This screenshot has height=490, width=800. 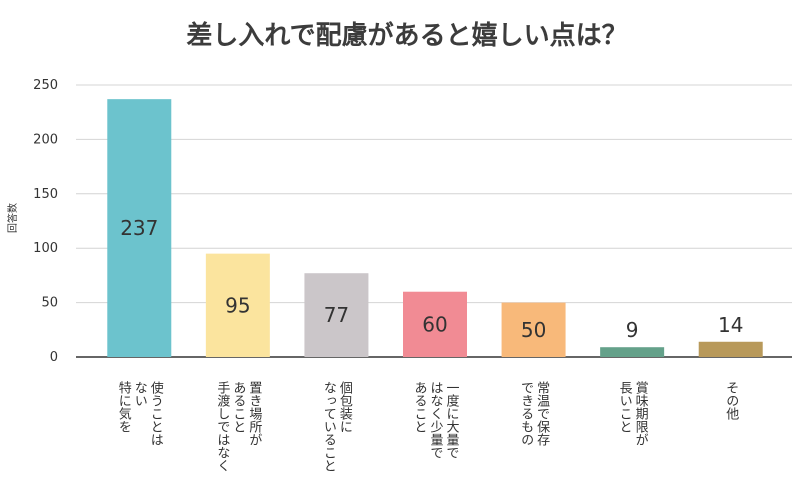 I want to click on x-category-label: 個包装に, so click(x=345, y=407).